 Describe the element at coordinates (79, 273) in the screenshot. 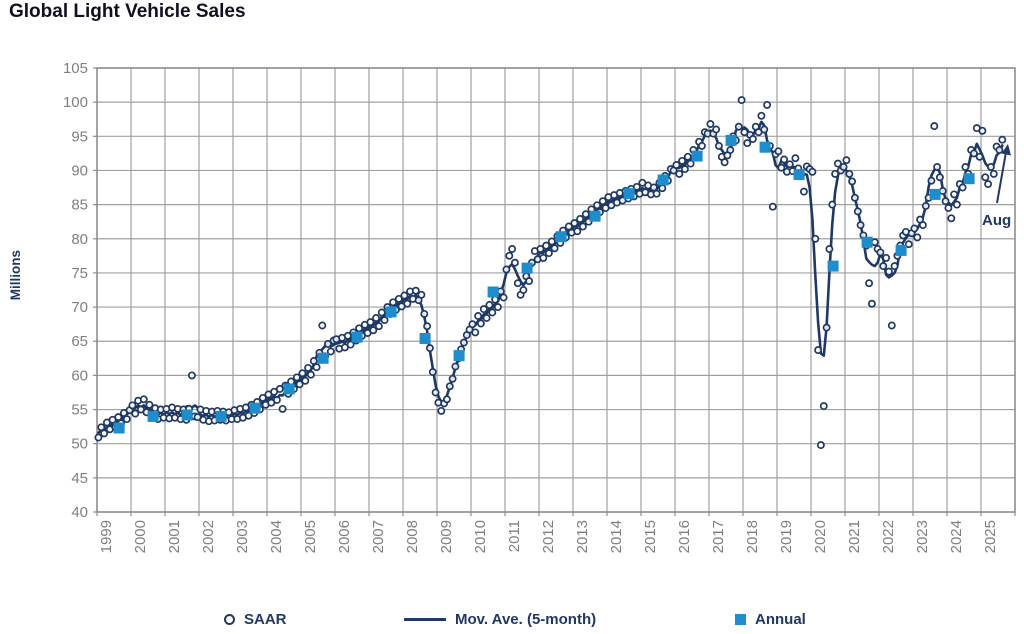

I see `y-tick-label: 75` at that location.